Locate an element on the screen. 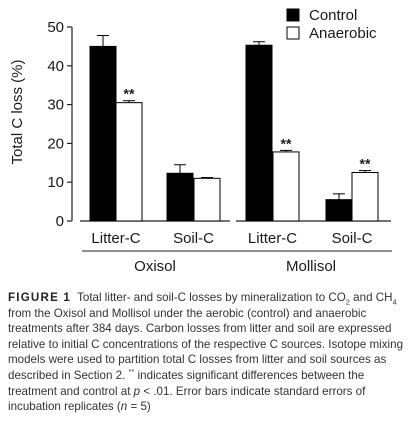 Image resolution: width=417 pixels, height=448 pixels. legend-swatch-control is located at coordinates (293, 15).